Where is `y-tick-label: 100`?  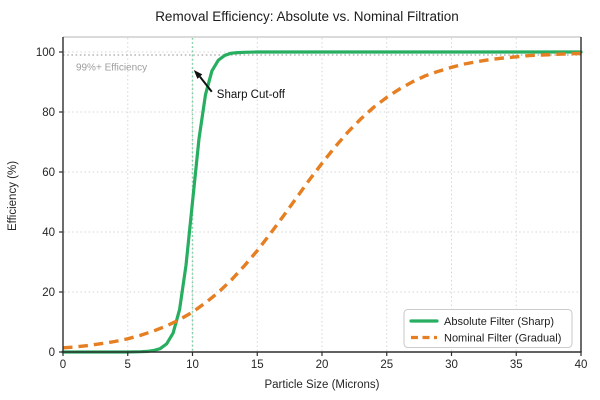
y-tick-label: 100 is located at coordinates (45, 53).